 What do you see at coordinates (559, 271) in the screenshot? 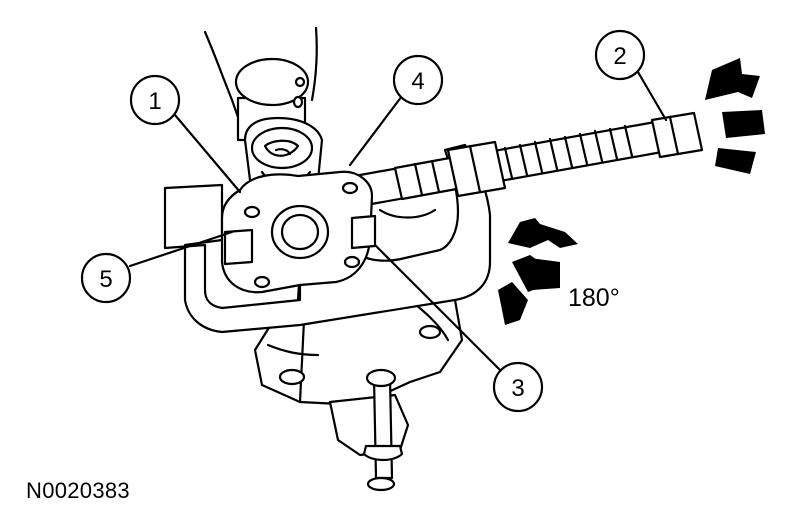
I see `rotation-arrow-180: 180°` at bounding box center [559, 271].